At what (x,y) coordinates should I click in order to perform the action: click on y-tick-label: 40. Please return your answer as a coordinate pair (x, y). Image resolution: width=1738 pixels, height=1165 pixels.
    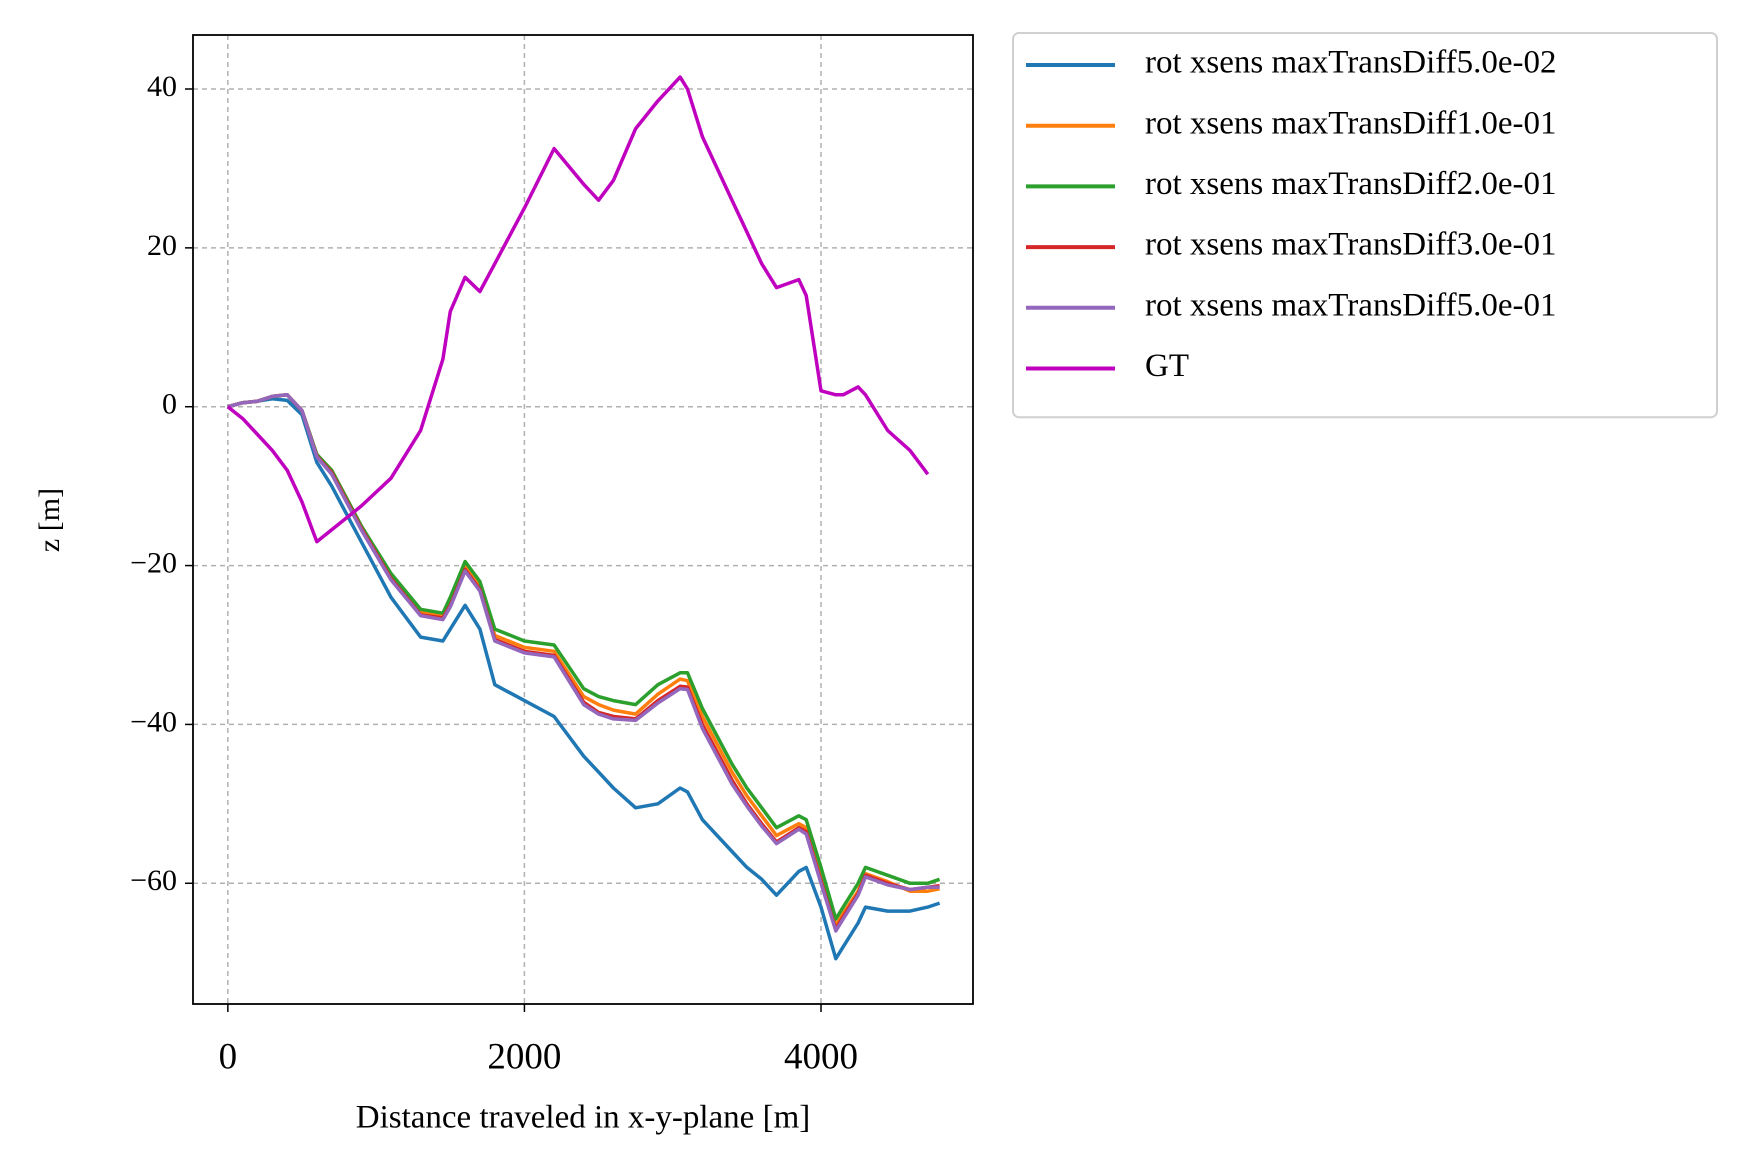
    Looking at the image, I should click on (162, 86).